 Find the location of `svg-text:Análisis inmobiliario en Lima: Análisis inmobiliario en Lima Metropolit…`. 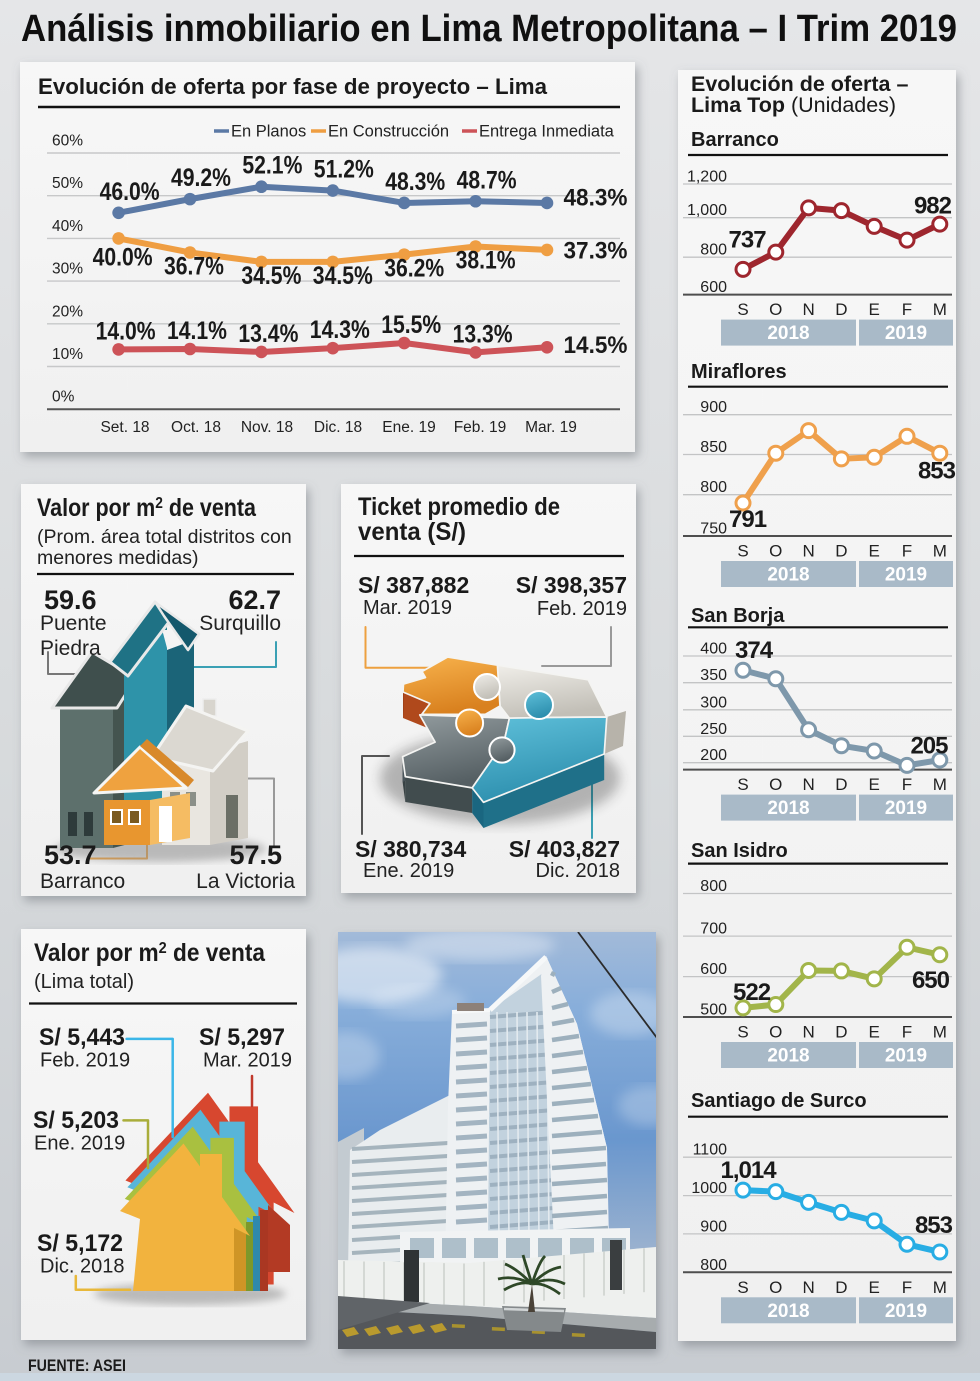

svg-text:Análisis inmobiliario en Lima: Análisis inmobiliario en Lima Metropolit… is located at coordinates (489, 29).